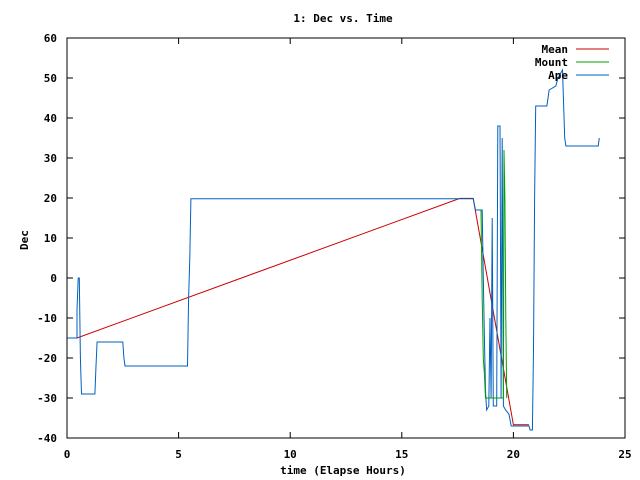  Describe the element at coordinates (47, 358) in the screenshot. I see `y-tick-label: -20` at that location.